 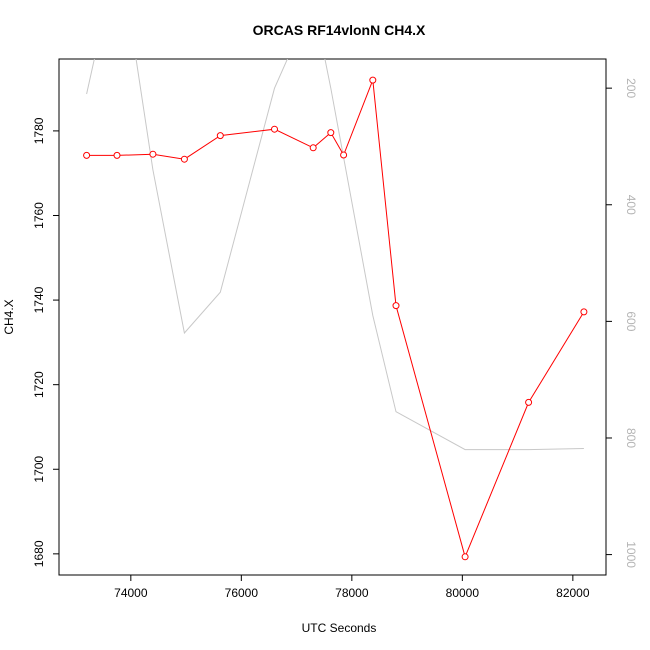 What do you see at coordinates (39, 215) in the screenshot?
I see `y-tick-label: 1760` at bounding box center [39, 215].